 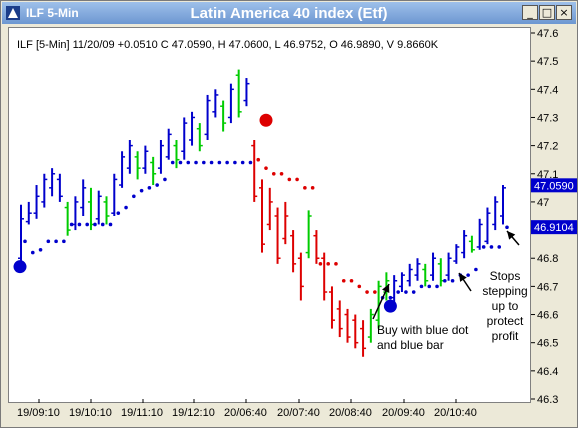 I want to click on close-button: ×, so click(x=564, y=12).